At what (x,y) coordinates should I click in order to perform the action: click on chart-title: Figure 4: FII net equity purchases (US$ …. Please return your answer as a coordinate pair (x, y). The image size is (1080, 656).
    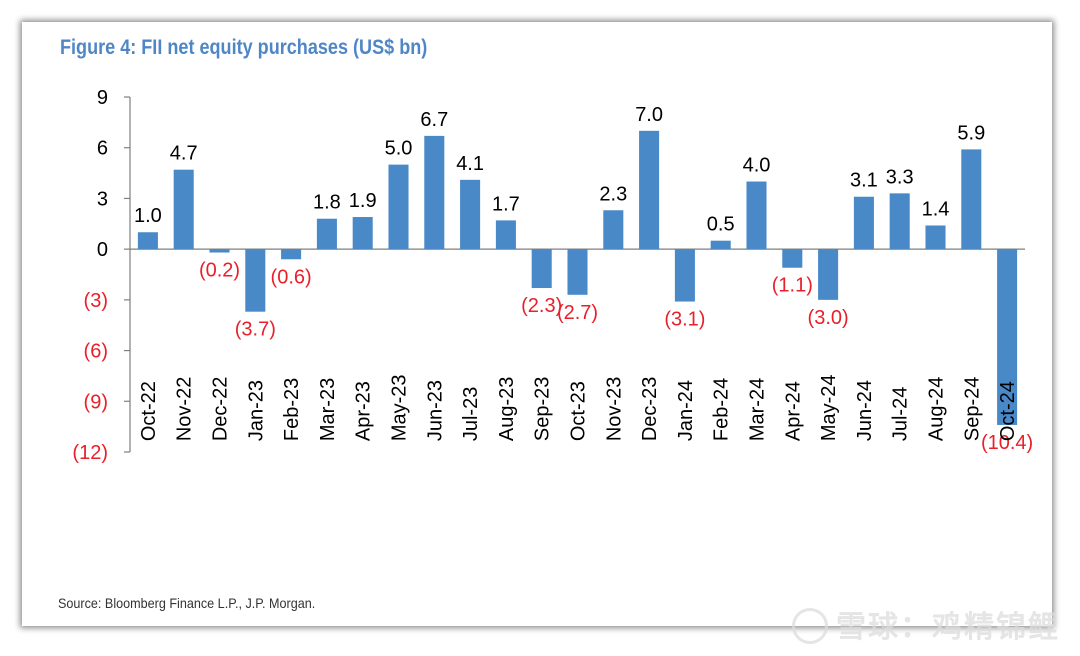
    Looking at the image, I should click on (244, 47).